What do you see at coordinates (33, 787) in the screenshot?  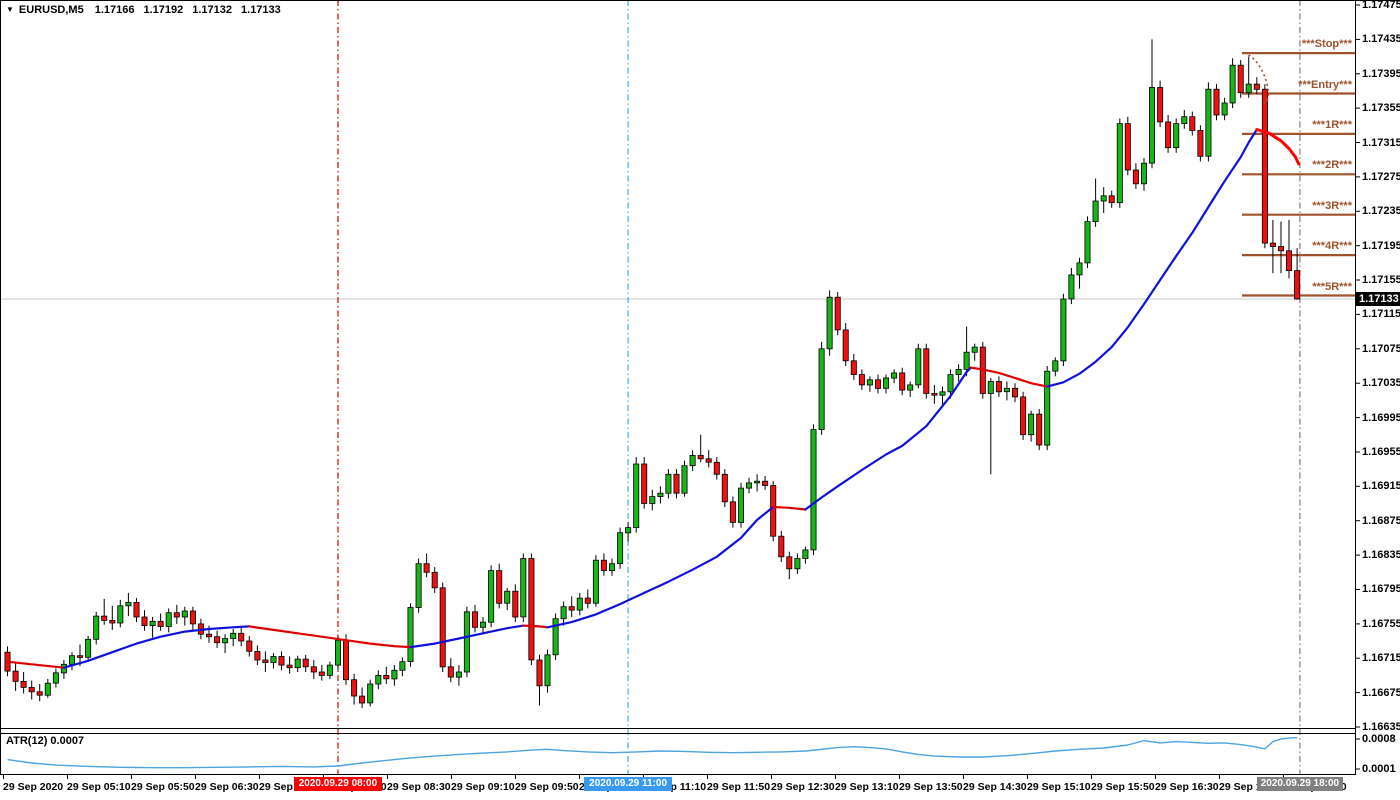 I see `time-axis-label: 29 Sep 2020` at bounding box center [33, 787].